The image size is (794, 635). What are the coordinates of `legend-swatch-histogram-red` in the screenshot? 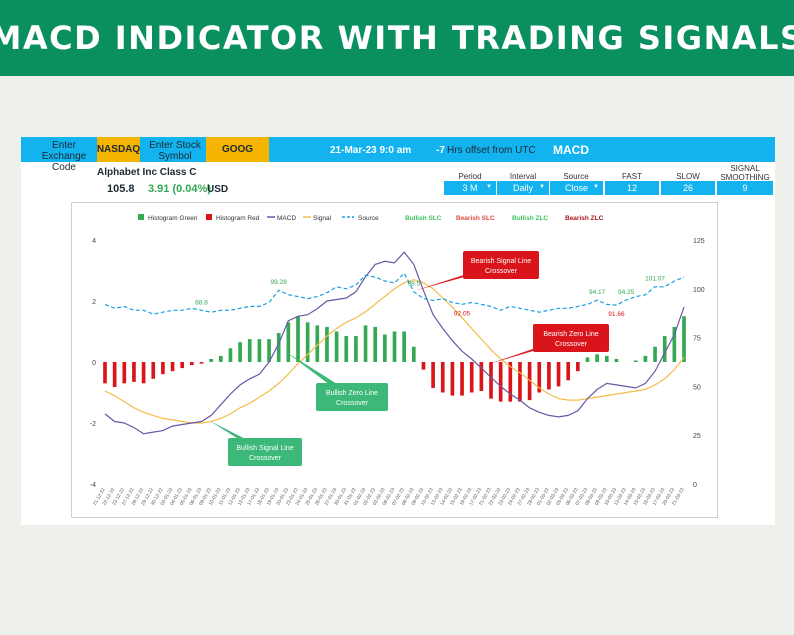 It's located at (209, 217).